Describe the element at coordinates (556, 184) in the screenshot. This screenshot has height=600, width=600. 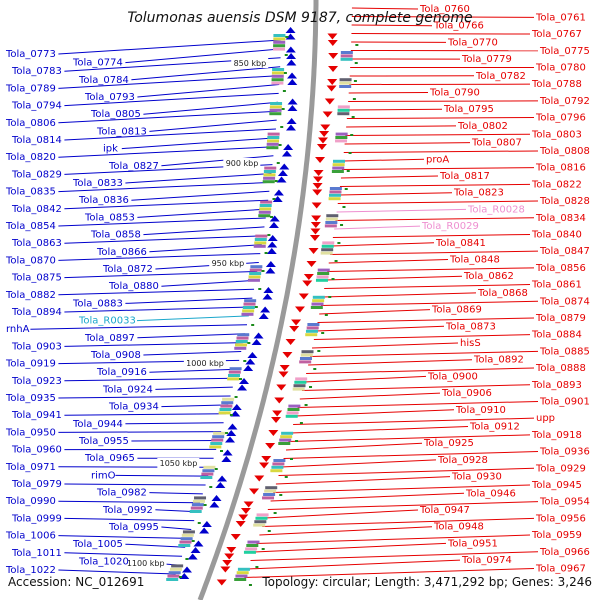
I see `gene-label-right: Tola_0822` at that location.